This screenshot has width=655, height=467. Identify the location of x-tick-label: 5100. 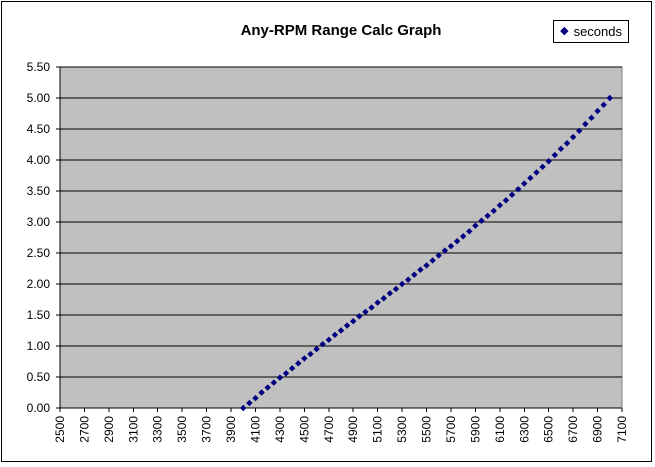
(378, 429).